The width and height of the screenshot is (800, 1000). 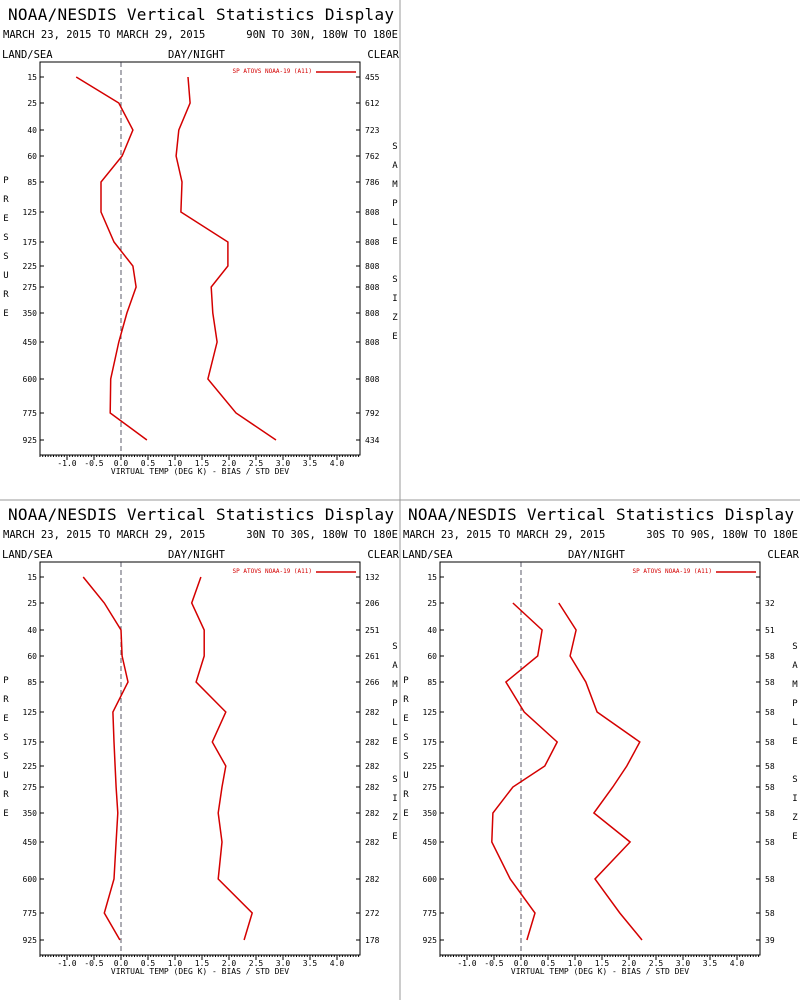 I want to click on y-tick-label: 125, so click(x=430, y=712).